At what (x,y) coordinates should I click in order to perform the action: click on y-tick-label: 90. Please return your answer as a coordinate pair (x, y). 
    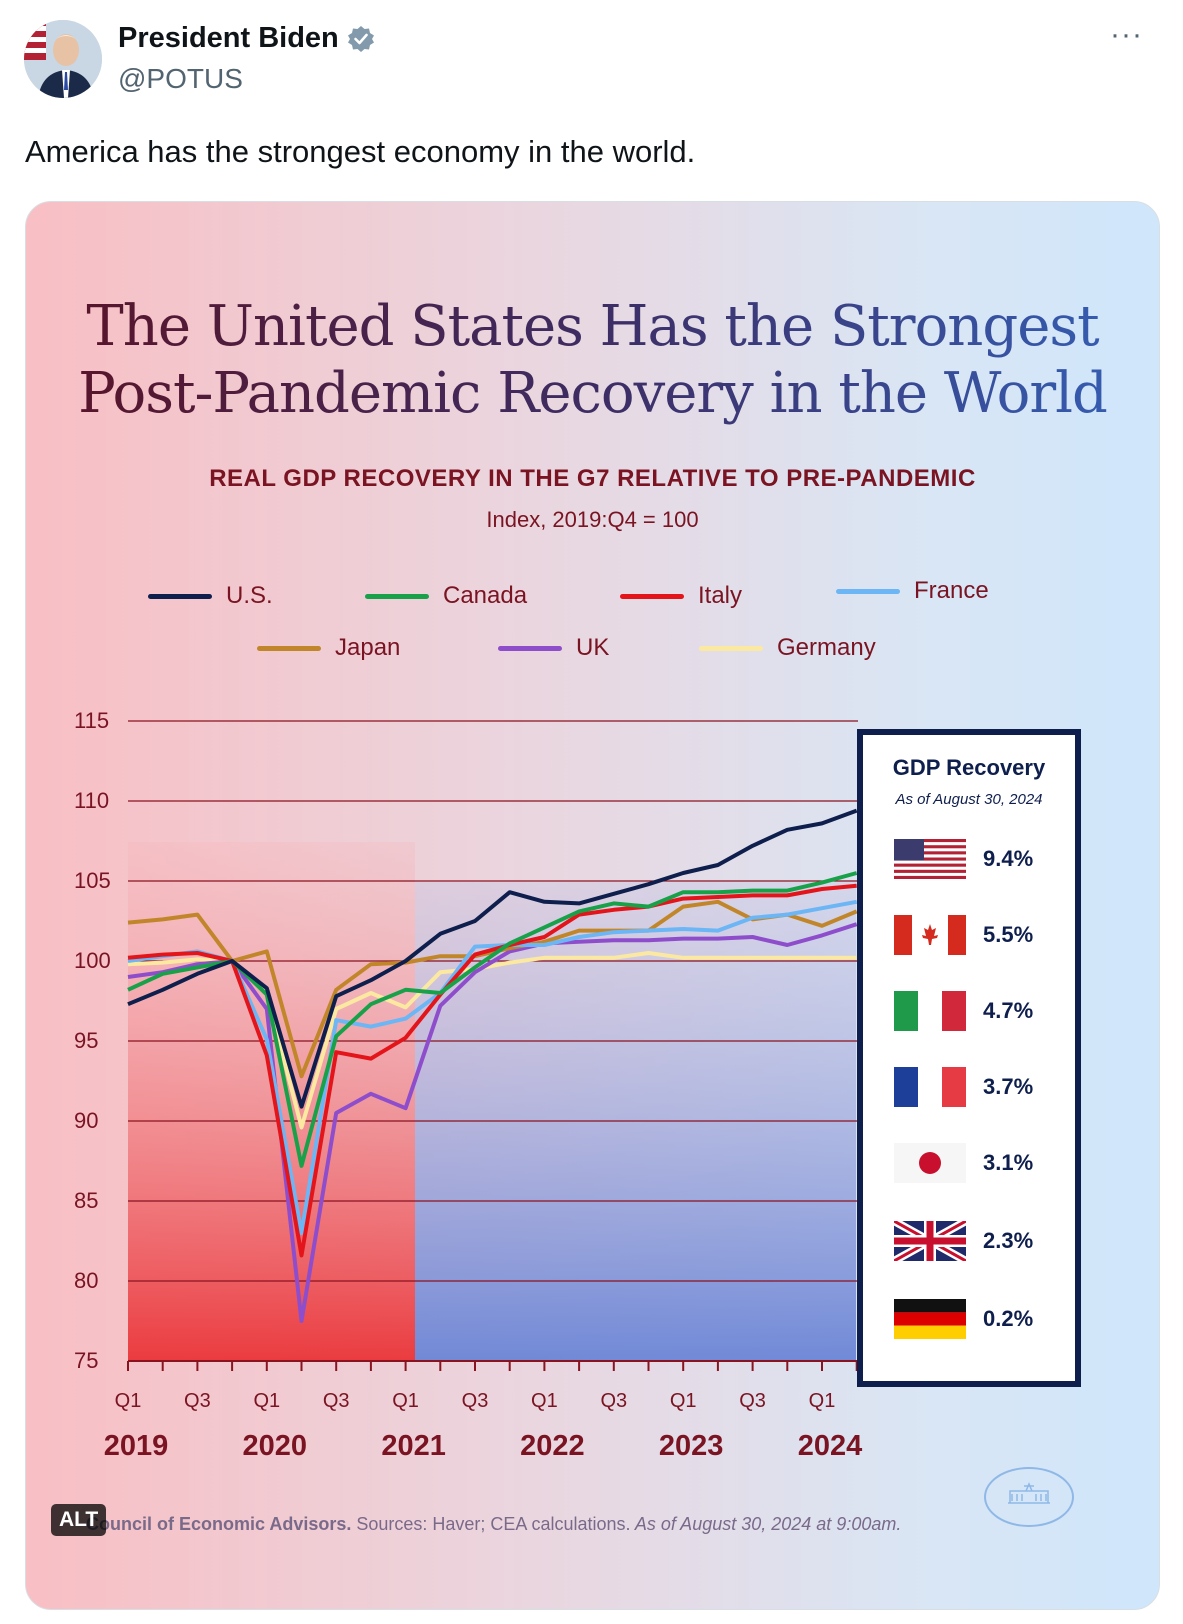
    Looking at the image, I should click on (86, 1120).